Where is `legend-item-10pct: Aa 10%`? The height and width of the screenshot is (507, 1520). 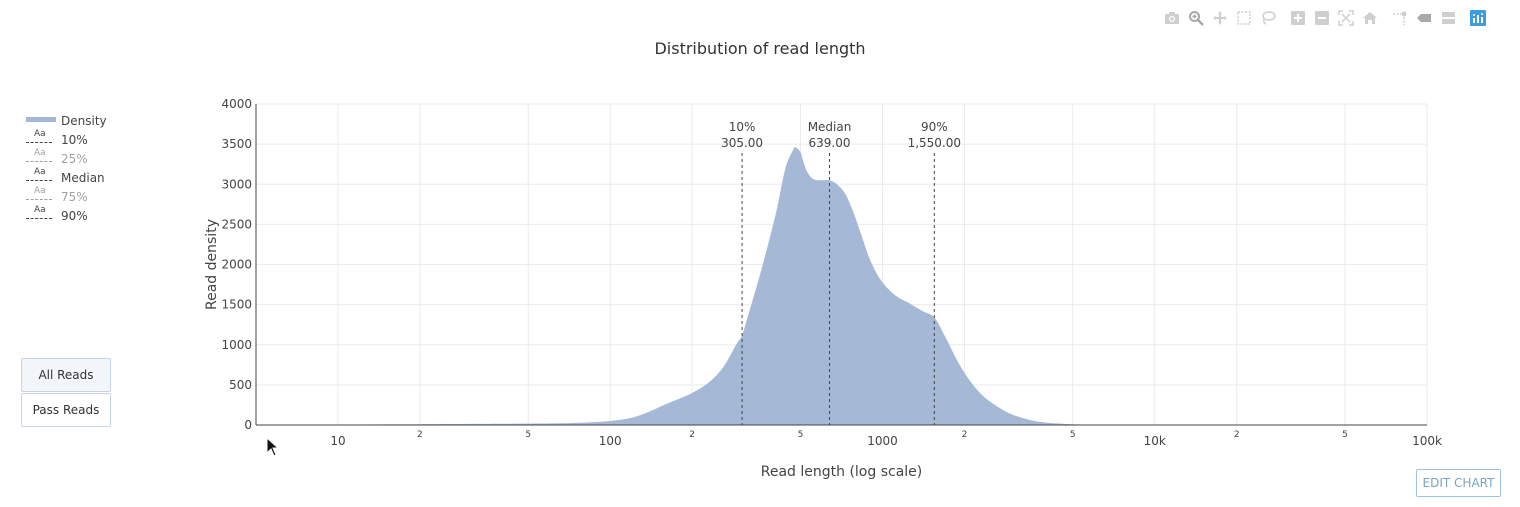 legend-item-10pct: Aa 10% is located at coordinates (65, 139).